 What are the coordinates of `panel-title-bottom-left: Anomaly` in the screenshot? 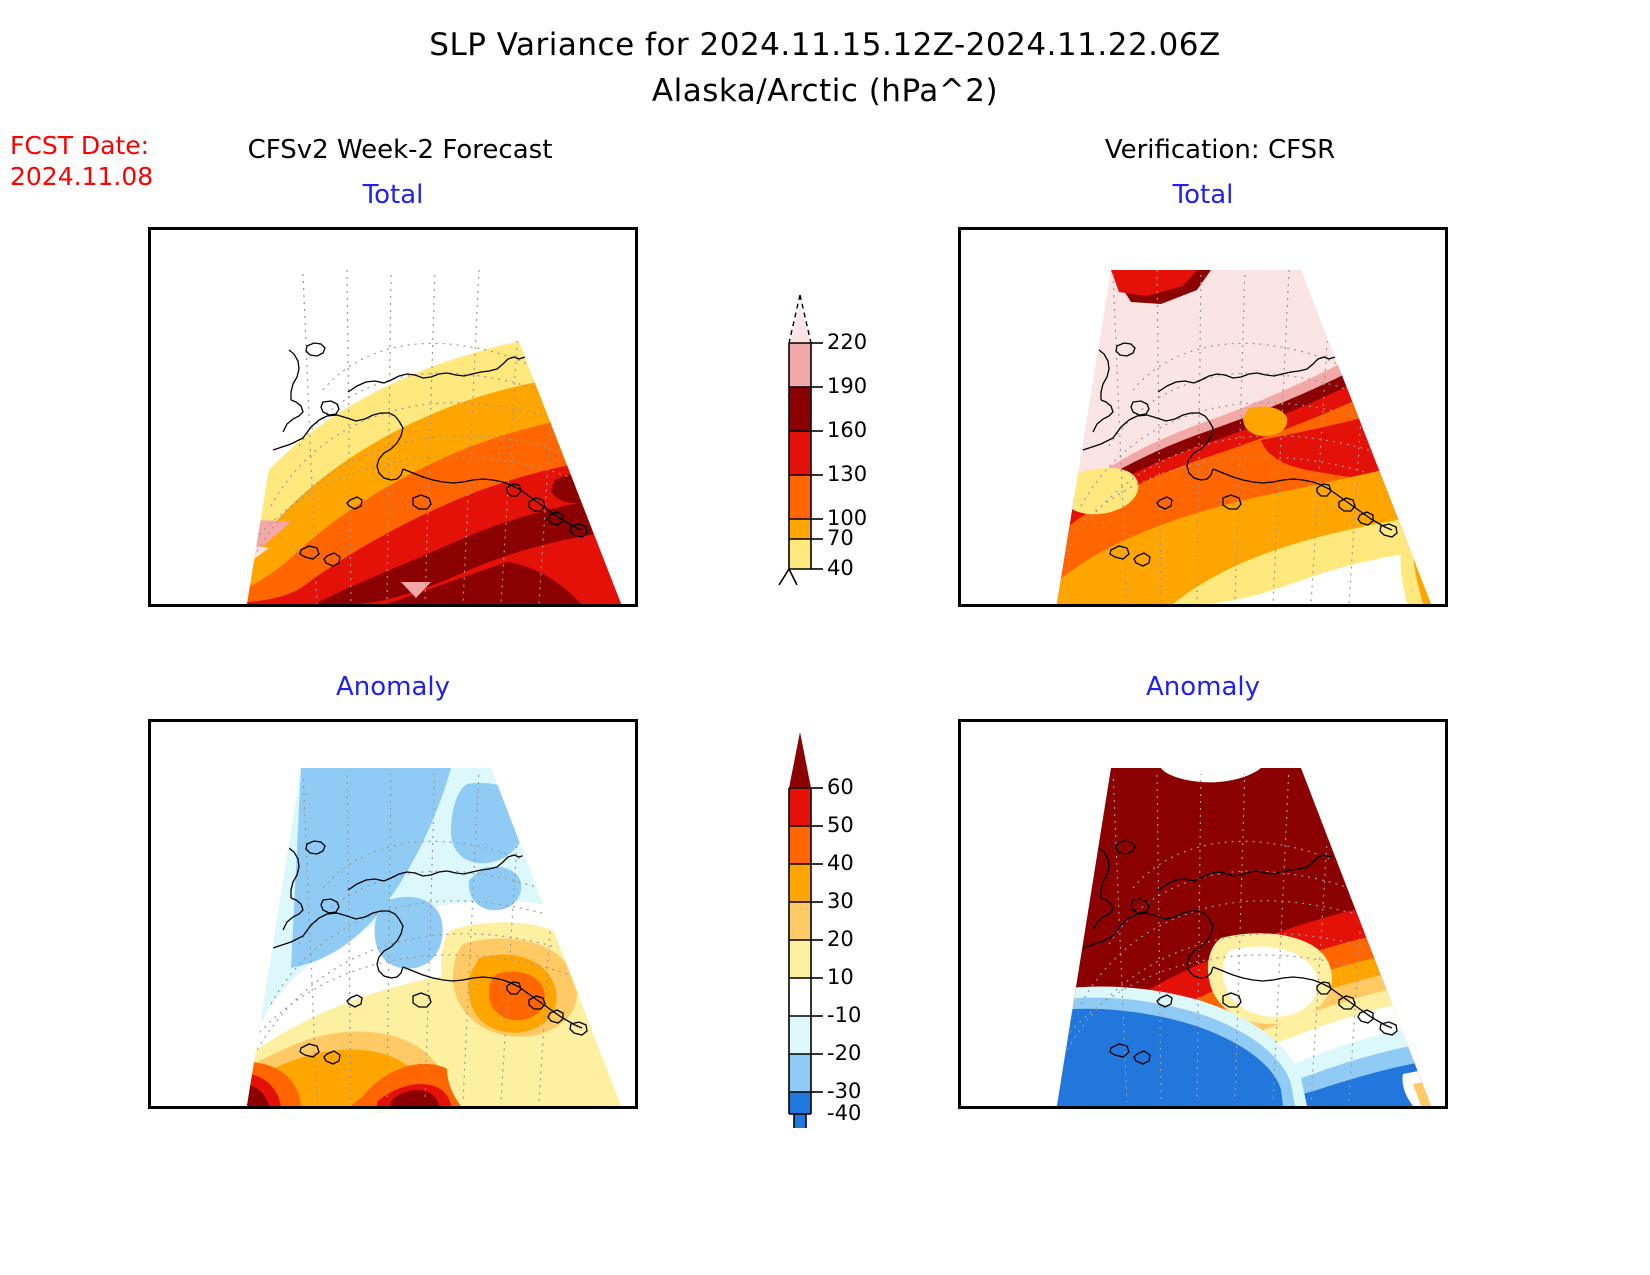 It's located at (393, 687).